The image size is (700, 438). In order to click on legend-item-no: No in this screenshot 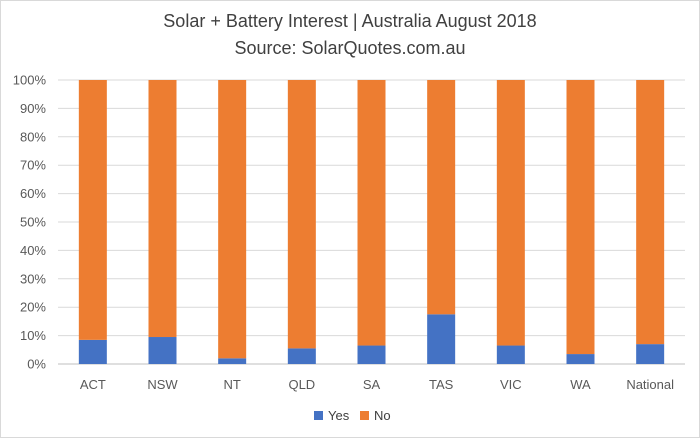, I will do `click(375, 415)`.